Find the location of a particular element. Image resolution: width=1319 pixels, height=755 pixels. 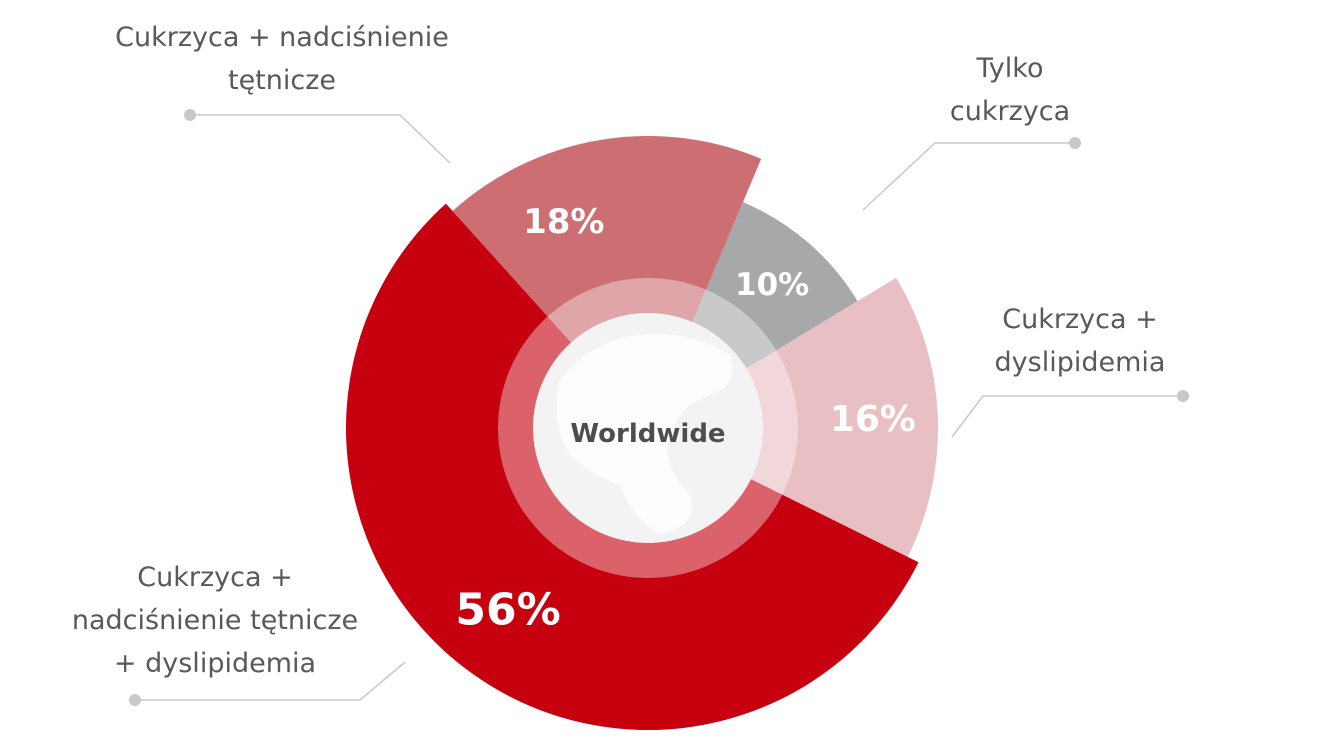

label-slice-0: Cukrzyca + nadciśnienie tętnicze is located at coordinates (282, 59).